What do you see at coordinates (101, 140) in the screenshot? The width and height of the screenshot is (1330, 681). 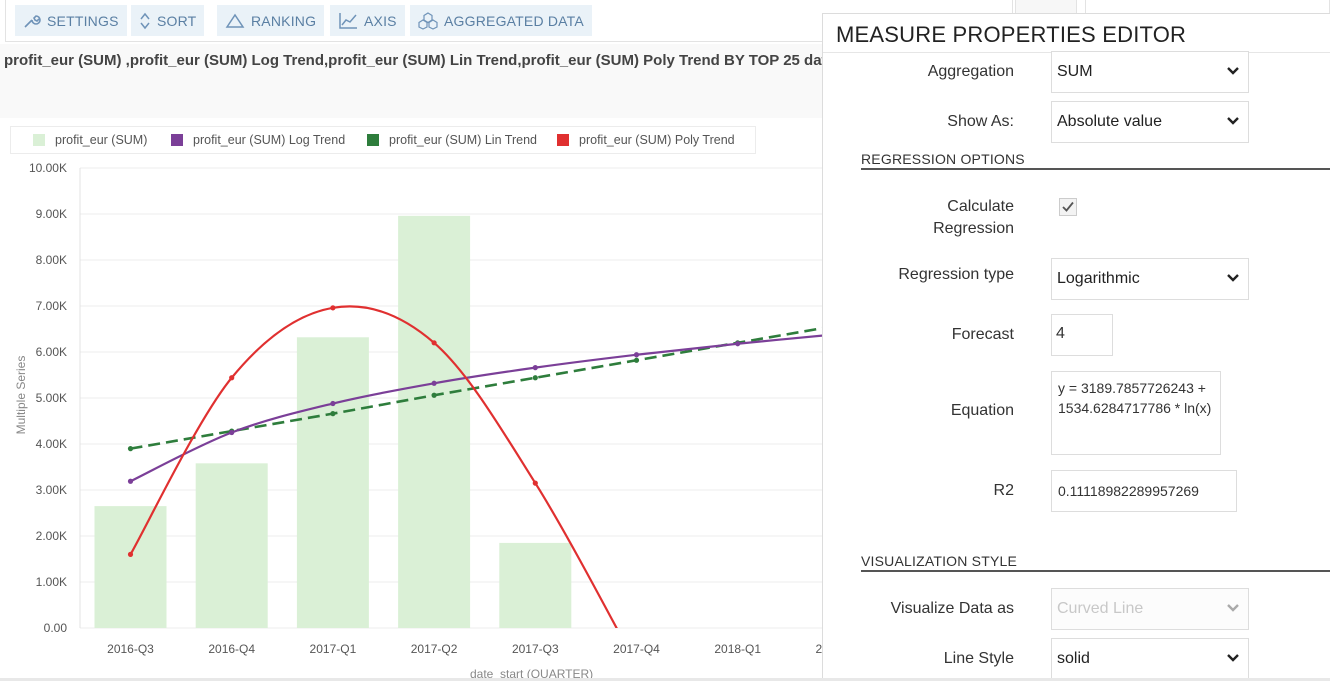 I see `legend-label-bars: profit_eur (SUM)` at bounding box center [101, 140].